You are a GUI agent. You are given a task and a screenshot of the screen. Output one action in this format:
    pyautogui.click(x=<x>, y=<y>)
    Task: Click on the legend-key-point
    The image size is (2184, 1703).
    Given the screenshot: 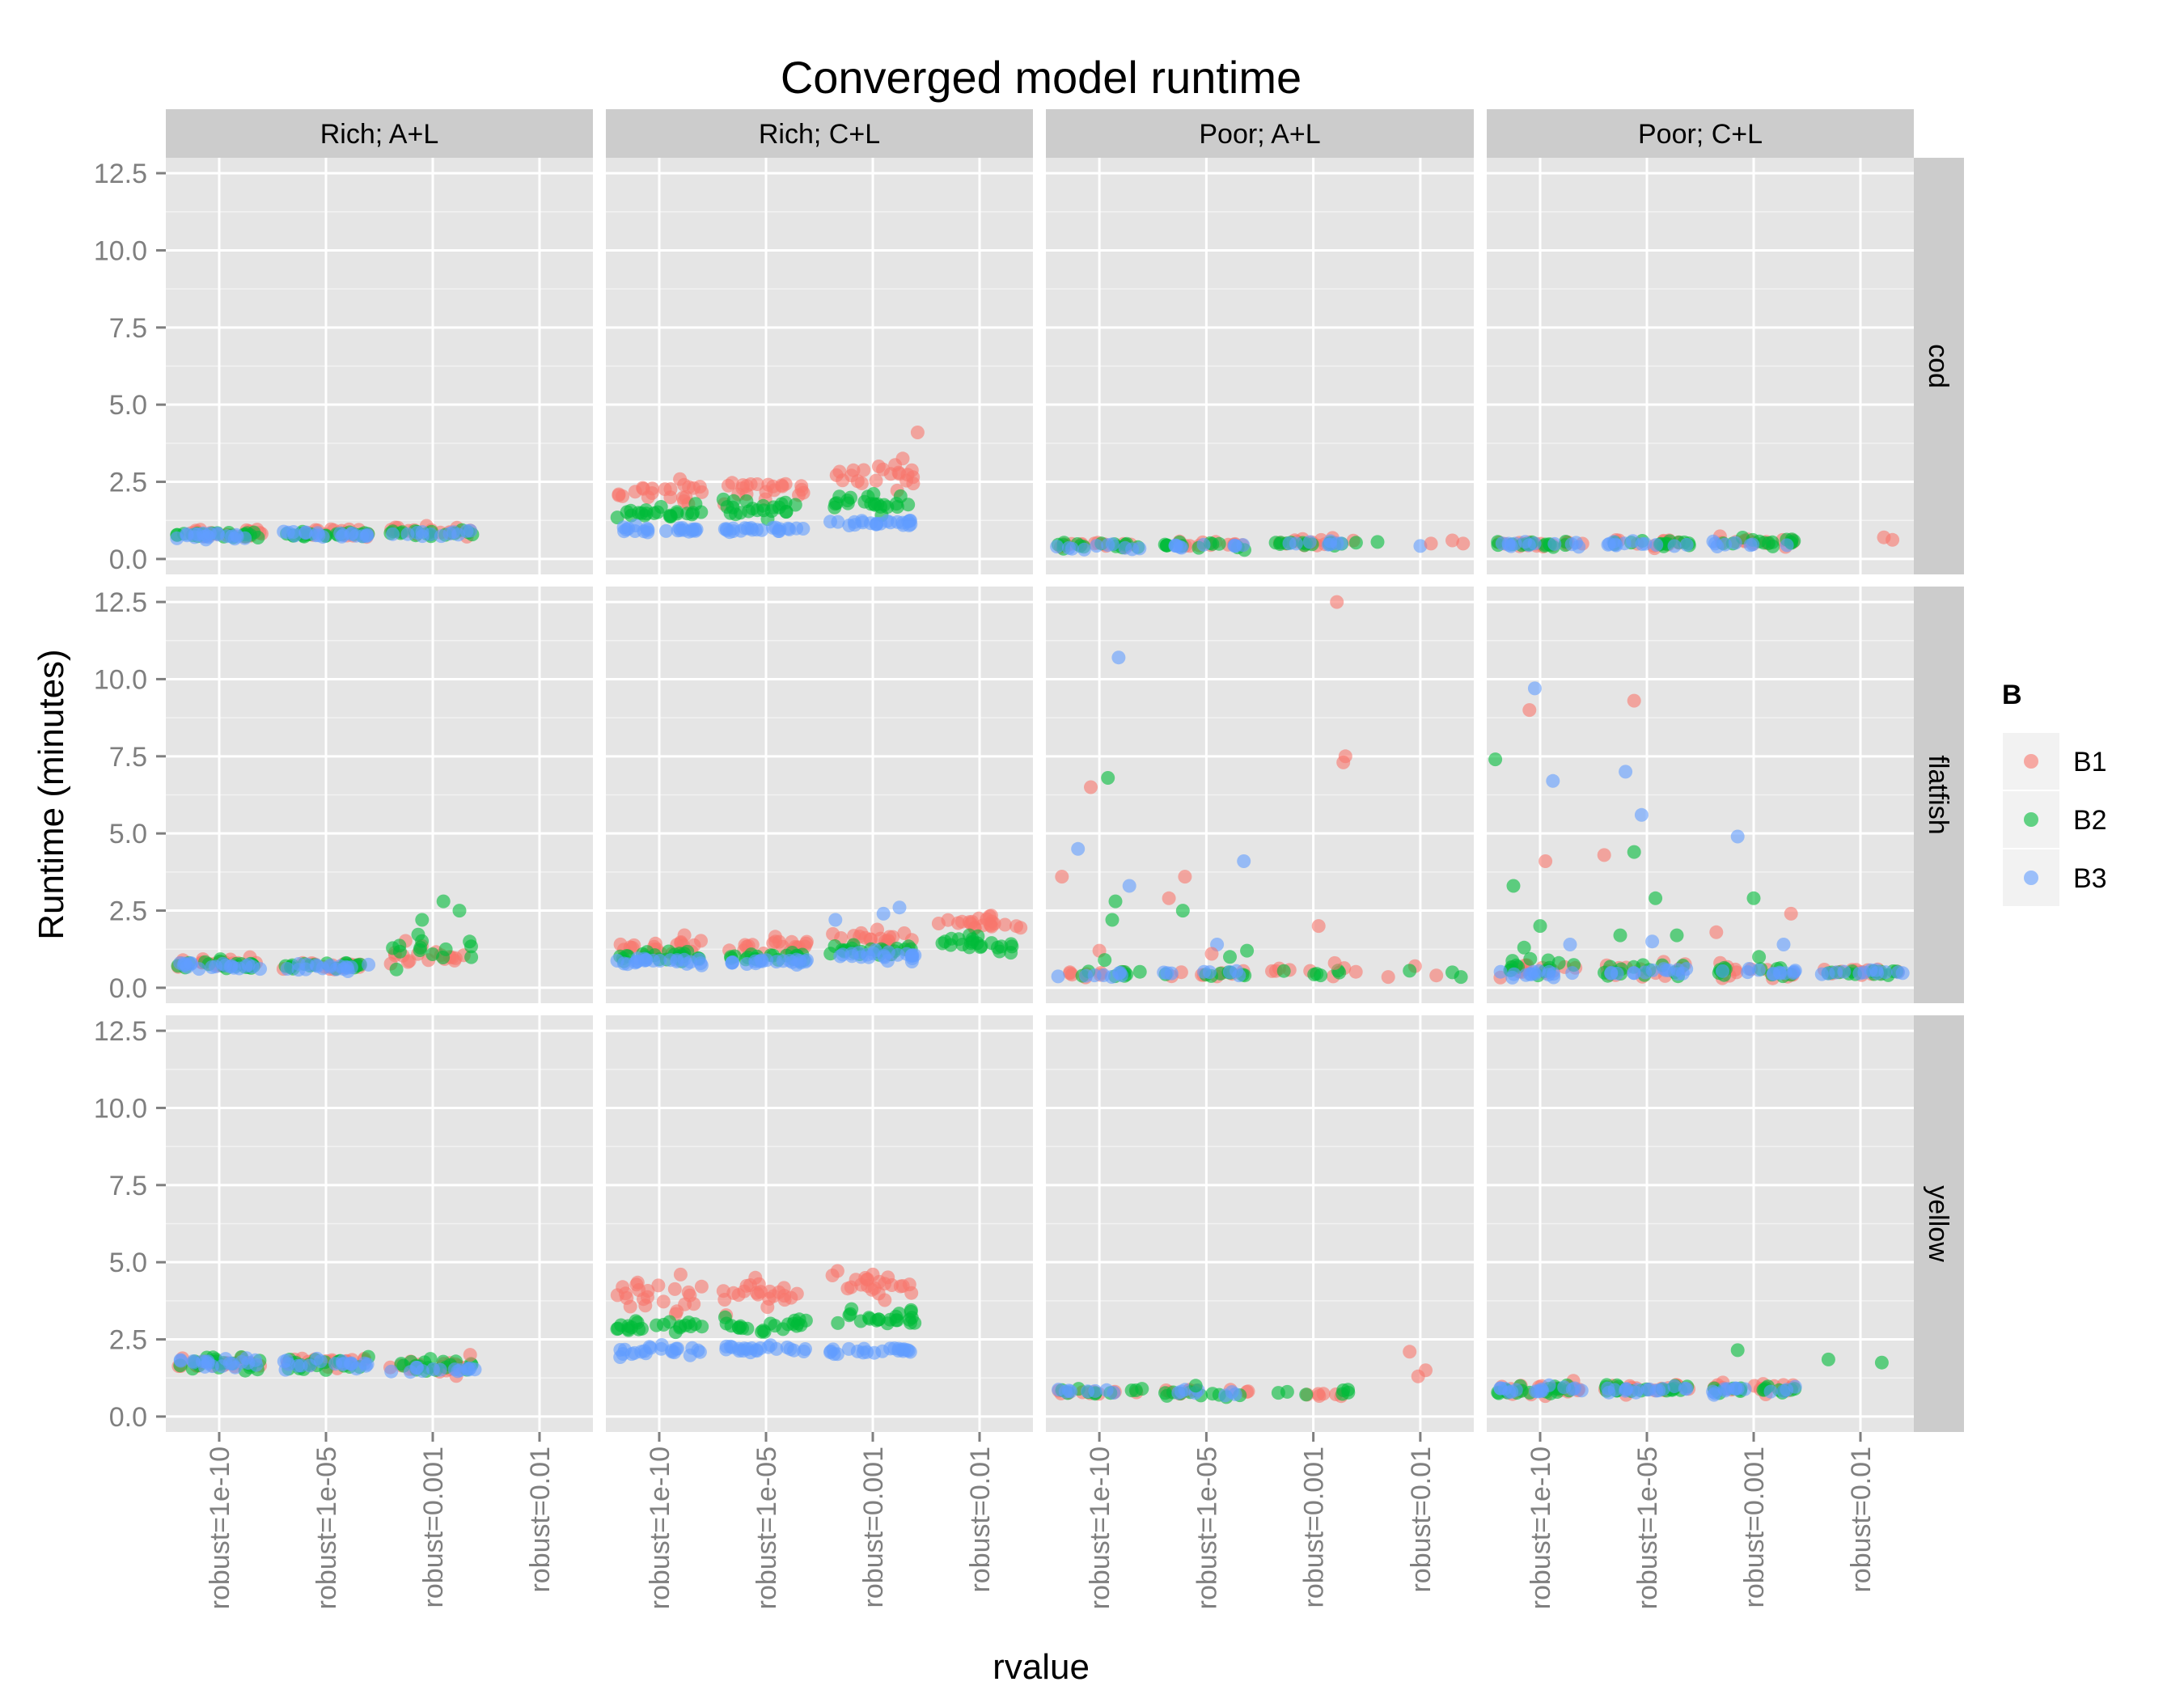 What is the action you would take?
    pyautogui.click(x=2031, y=878)
    